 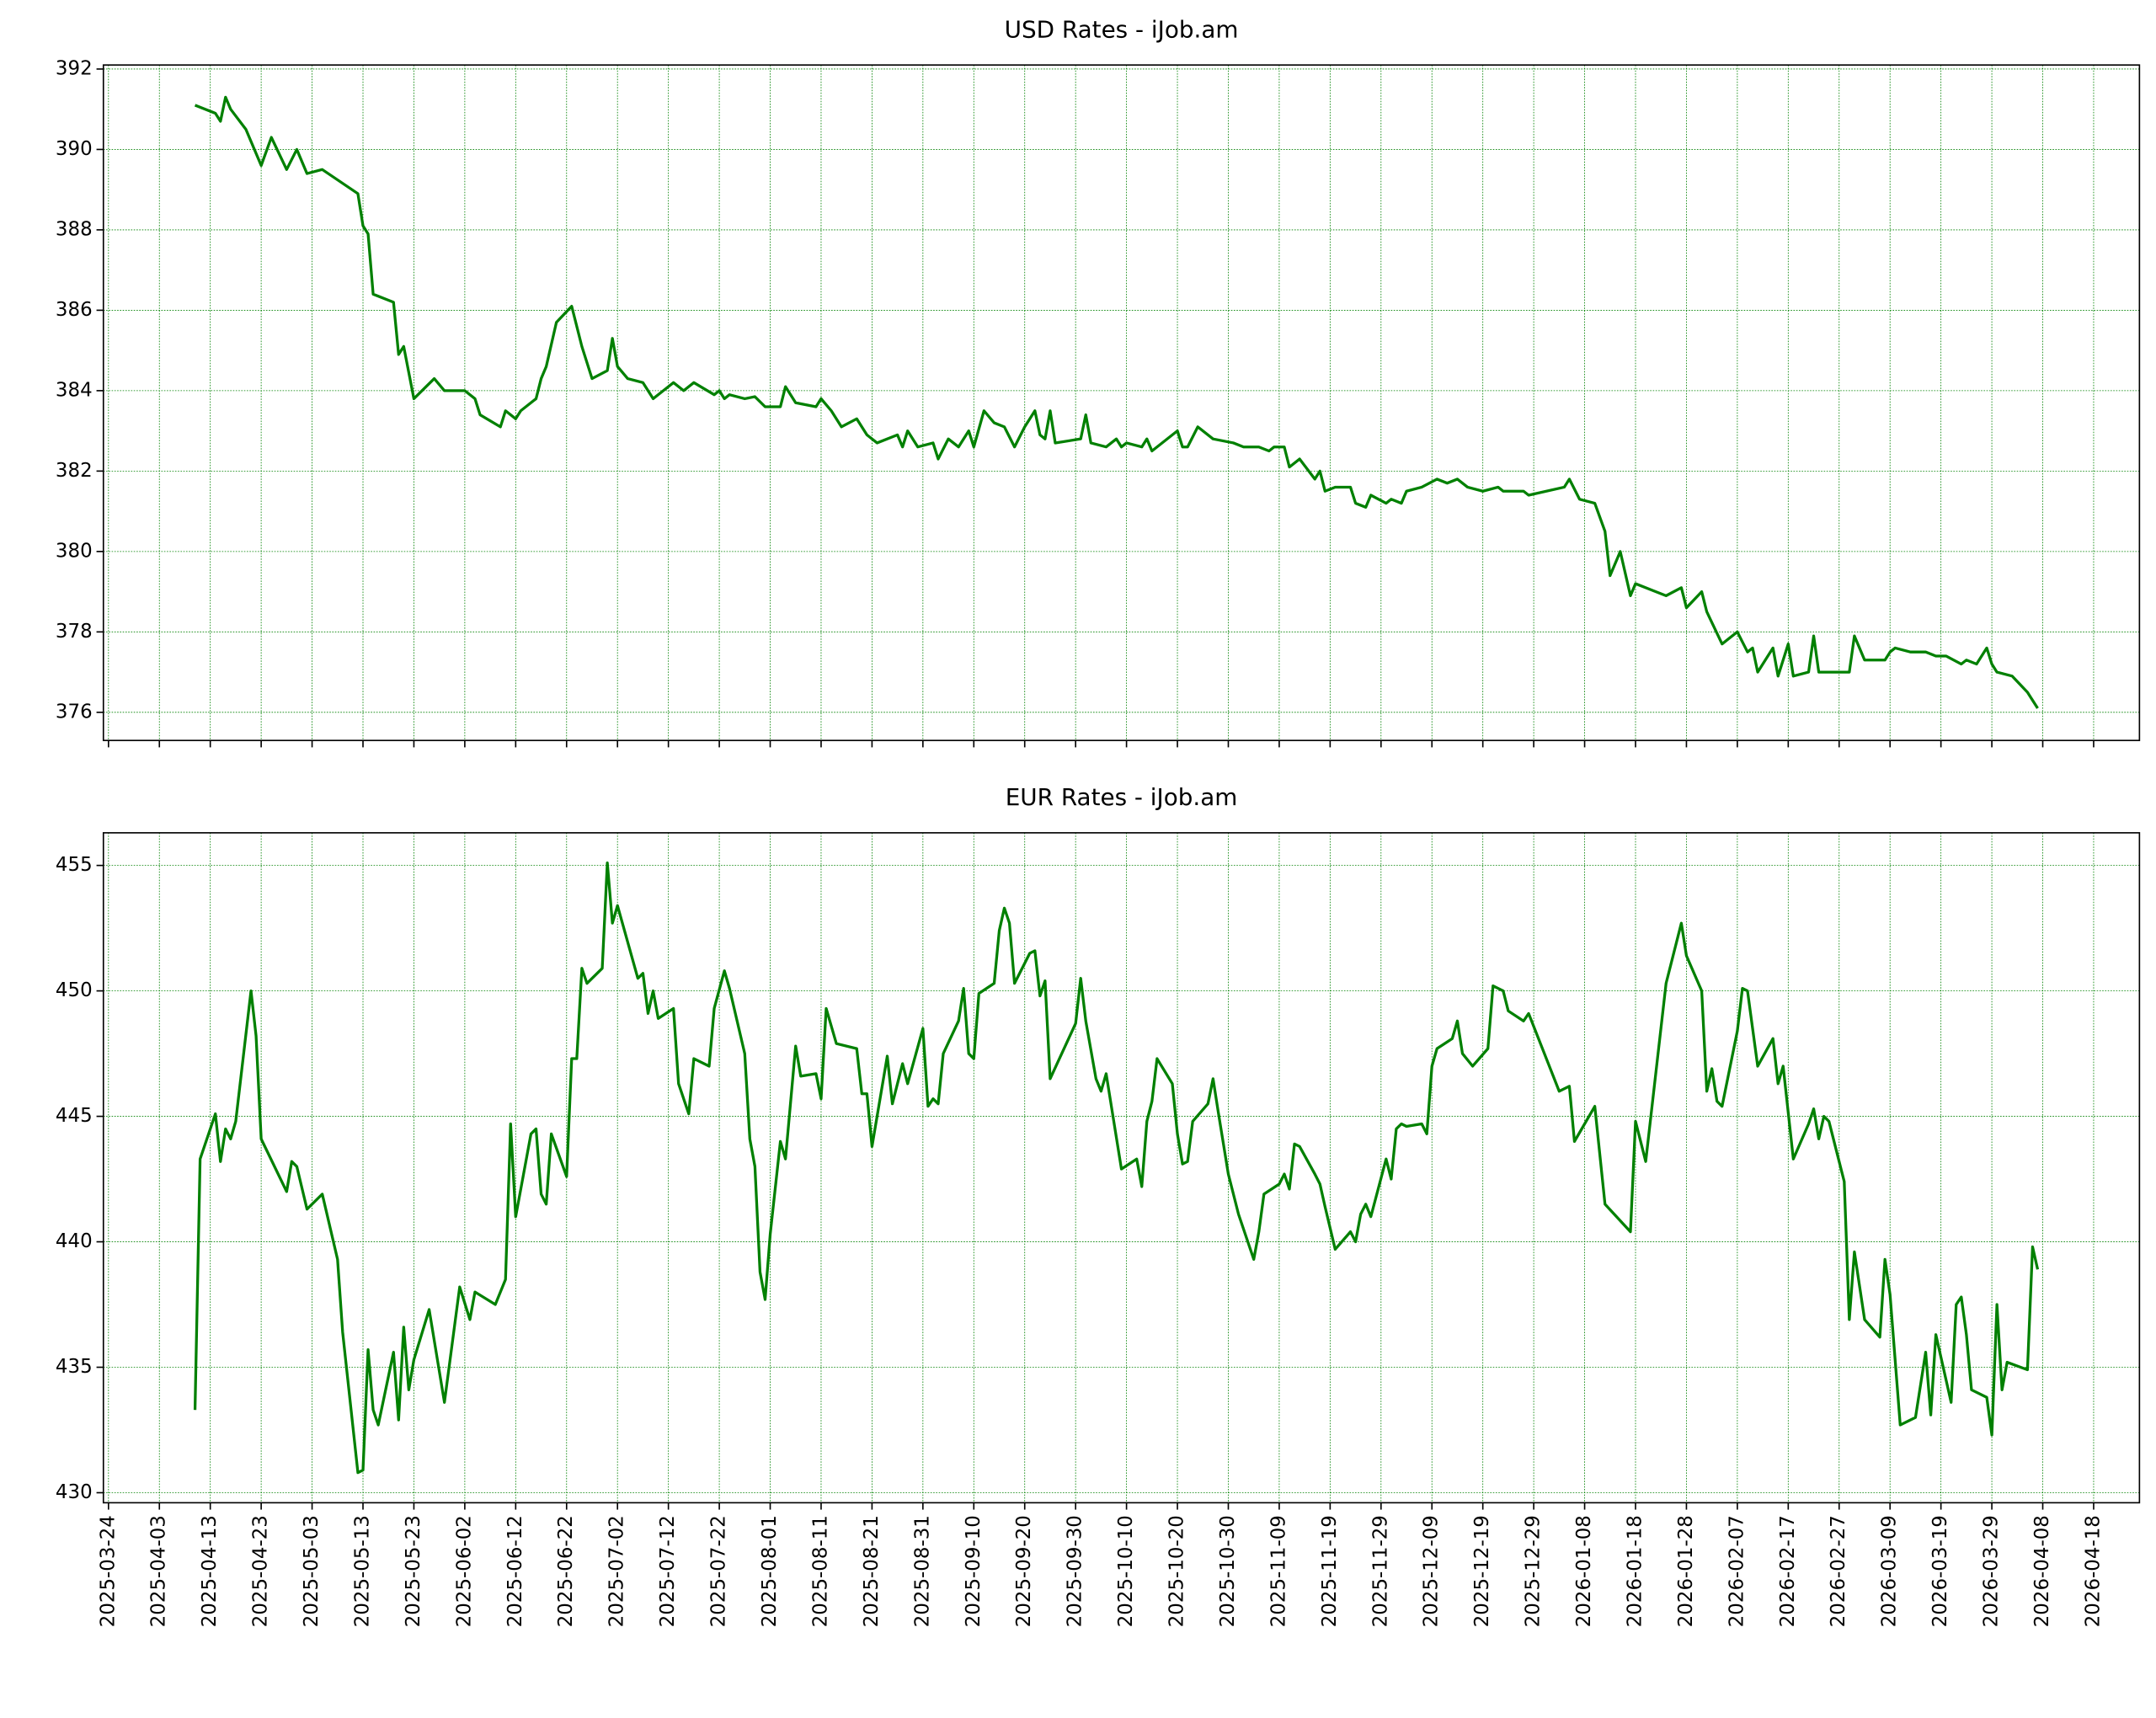 What do you see at coordinates (74, 310) in the screenshot?
I see `y-tick-label: 386` at bounding box center [74, 310].